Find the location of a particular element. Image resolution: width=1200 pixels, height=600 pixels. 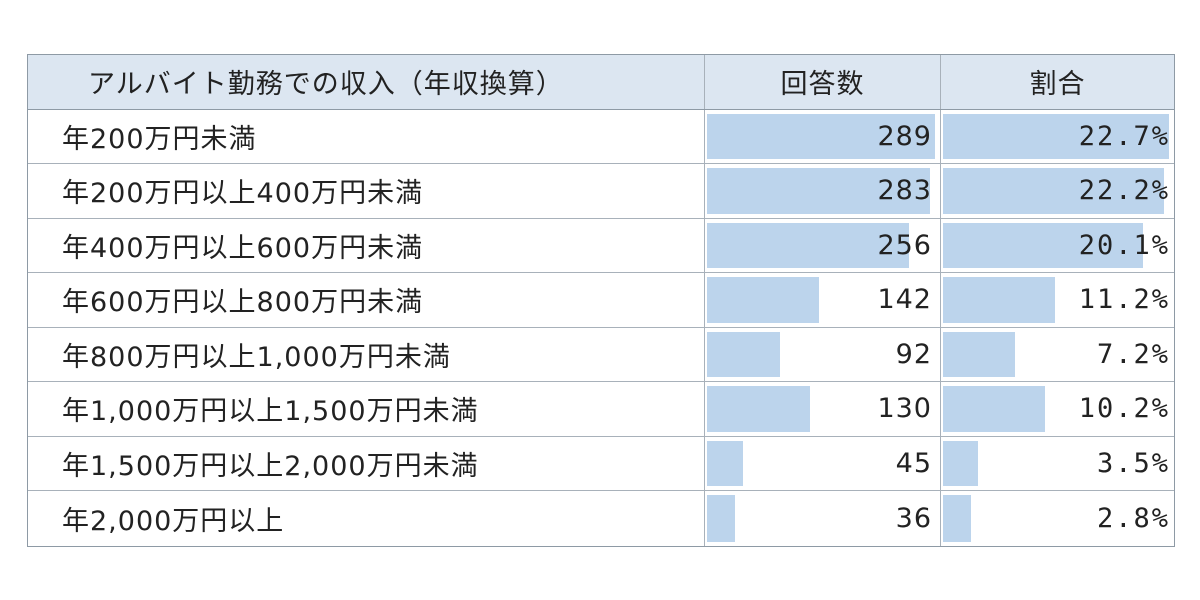

count-value: 45 is located at coordinates (913, 463).